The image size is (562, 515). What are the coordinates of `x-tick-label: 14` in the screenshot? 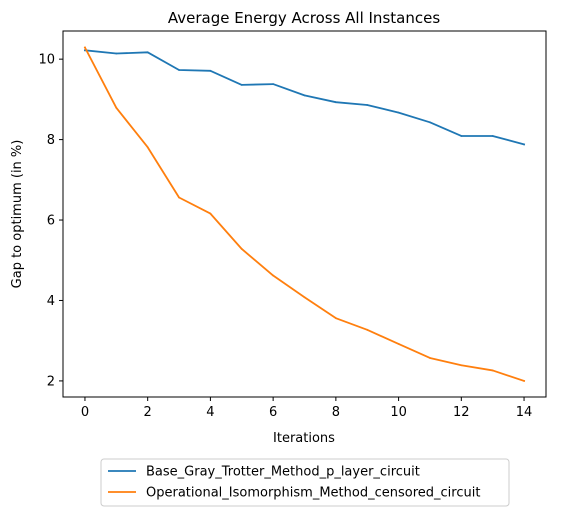 It's located at (524, 412).